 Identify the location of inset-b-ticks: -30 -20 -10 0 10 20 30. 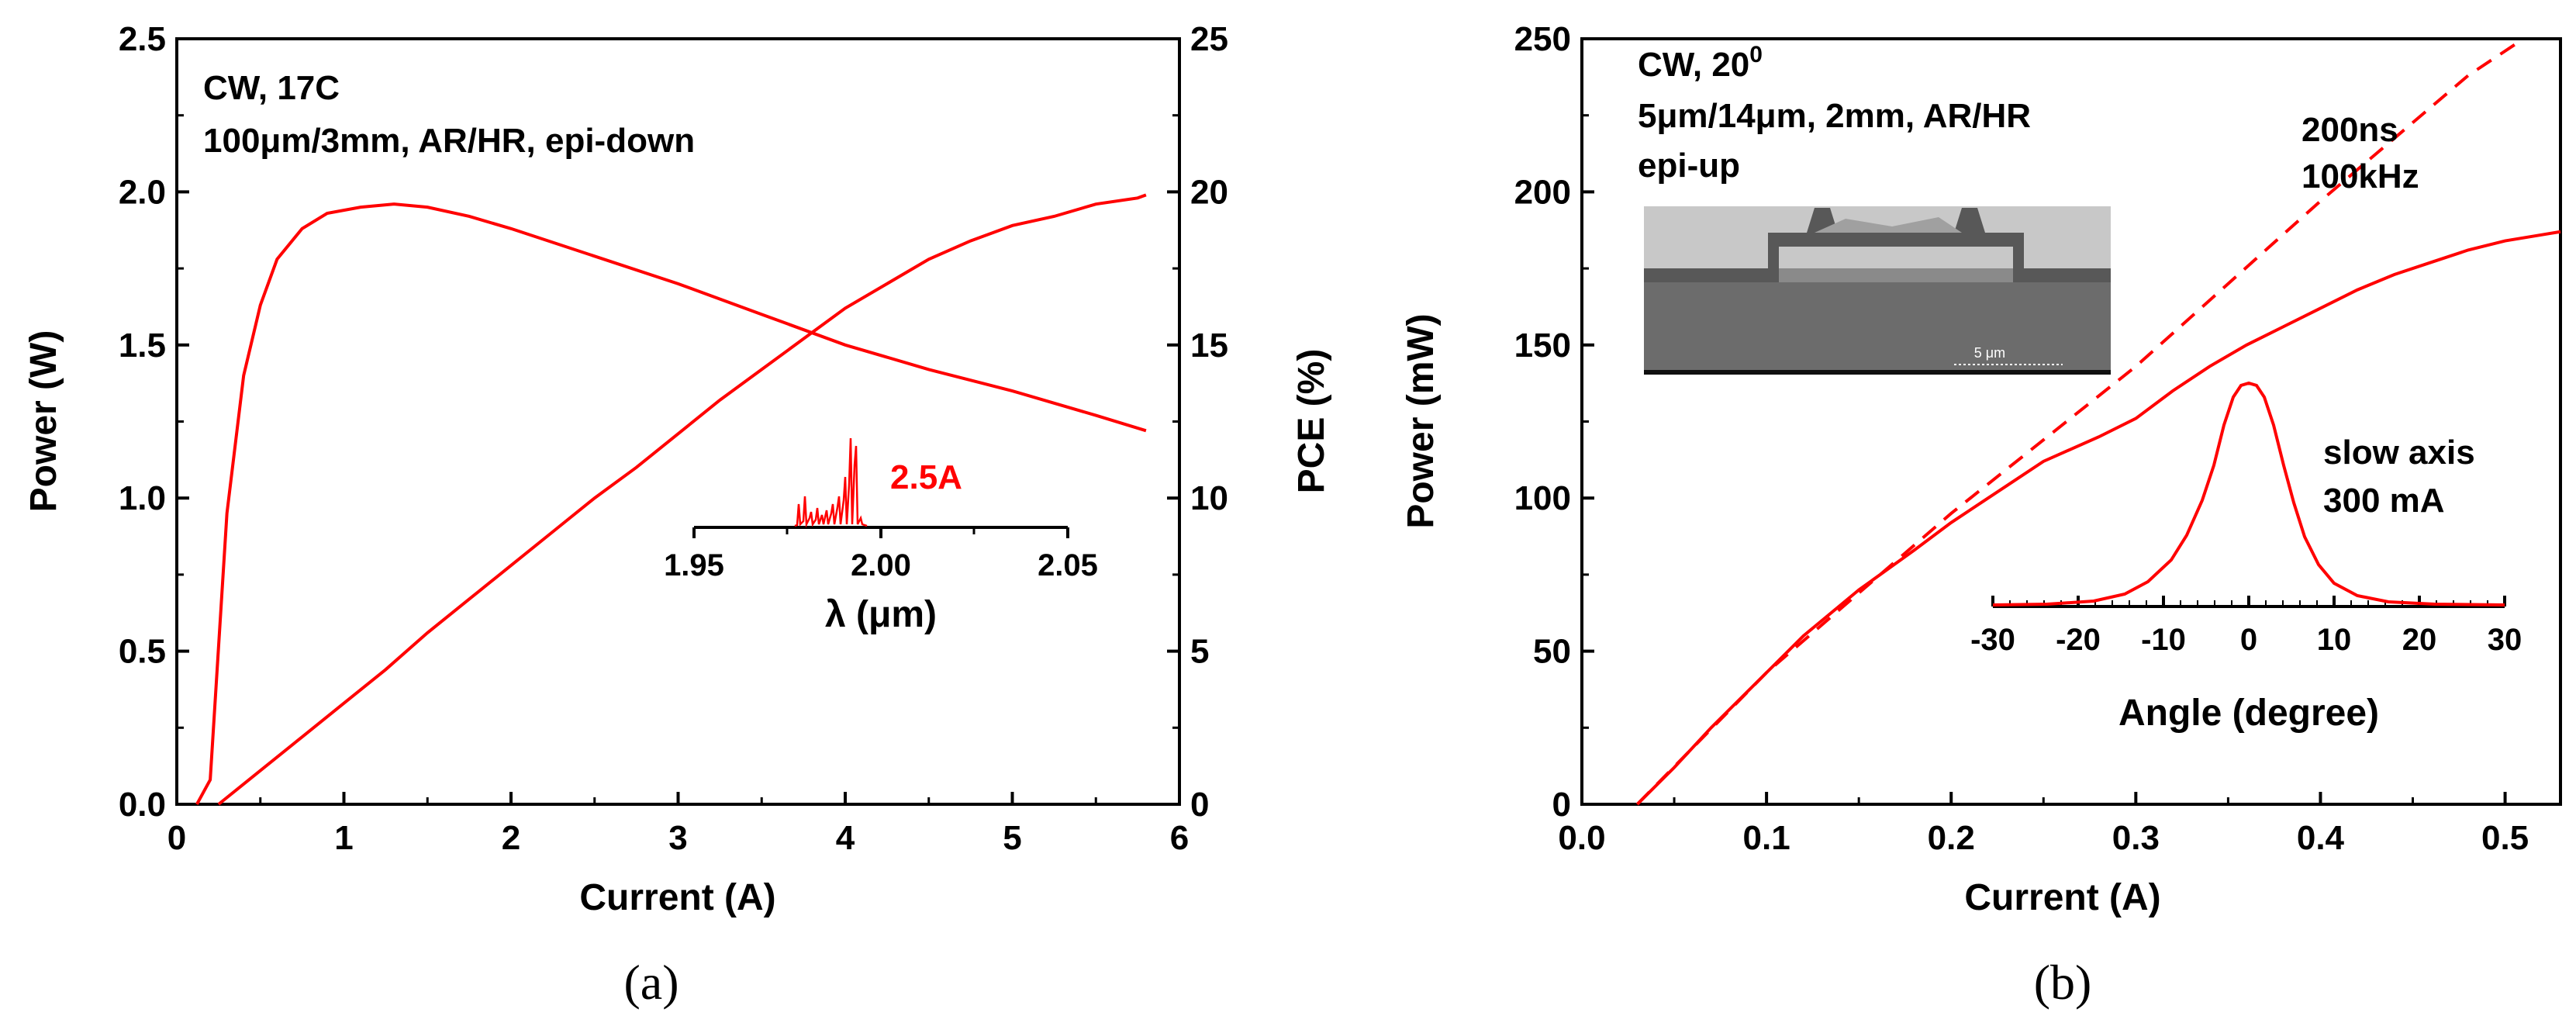
(2246, 626).